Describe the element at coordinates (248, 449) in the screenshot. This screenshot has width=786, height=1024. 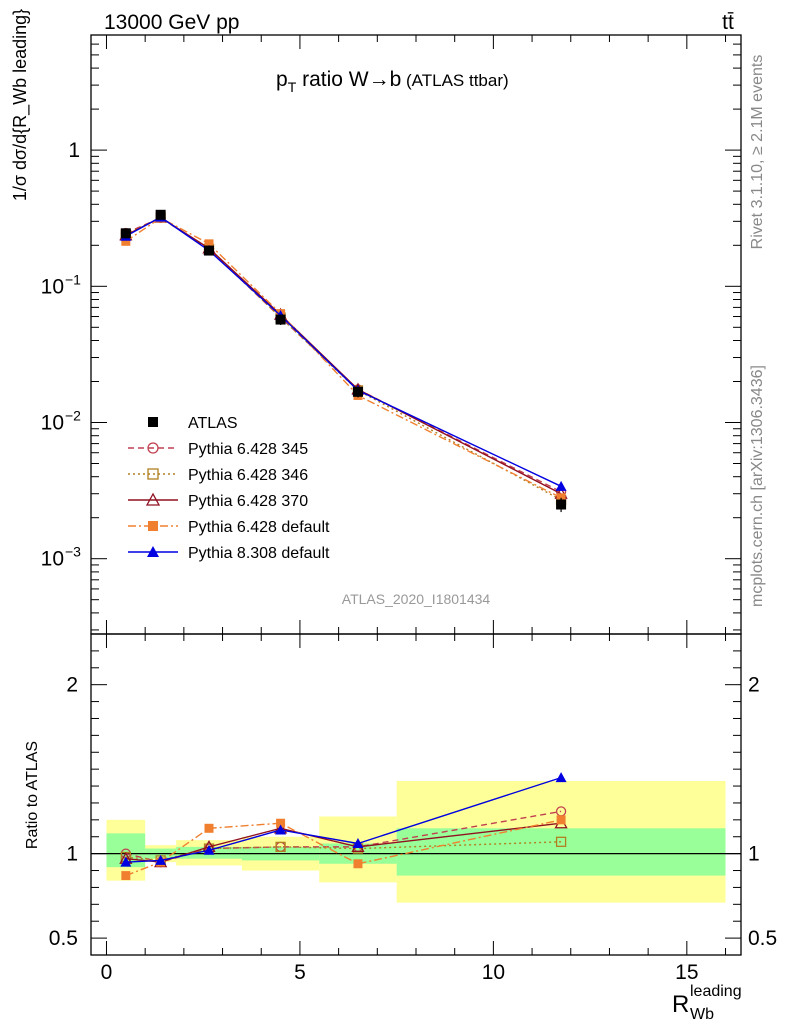
I see `legend-label: Pythia 6.428 345` at that location.